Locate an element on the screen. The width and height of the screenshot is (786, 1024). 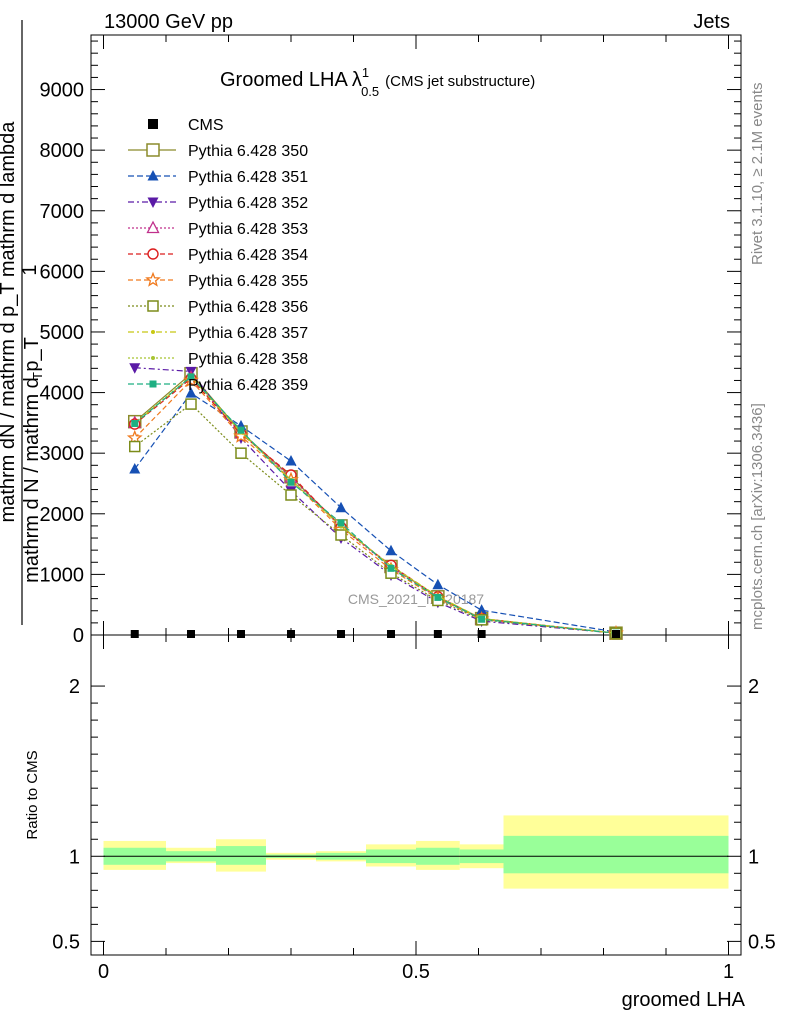
chart-title-sub: 0.5 is located at coordinates (370, 91).